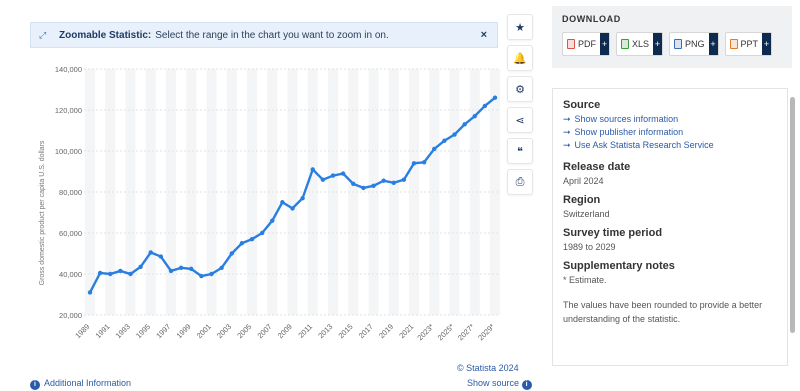 This screenshot has height=391, width=800. I want to click on y-tick-label: 100,000, so click(68, 151).